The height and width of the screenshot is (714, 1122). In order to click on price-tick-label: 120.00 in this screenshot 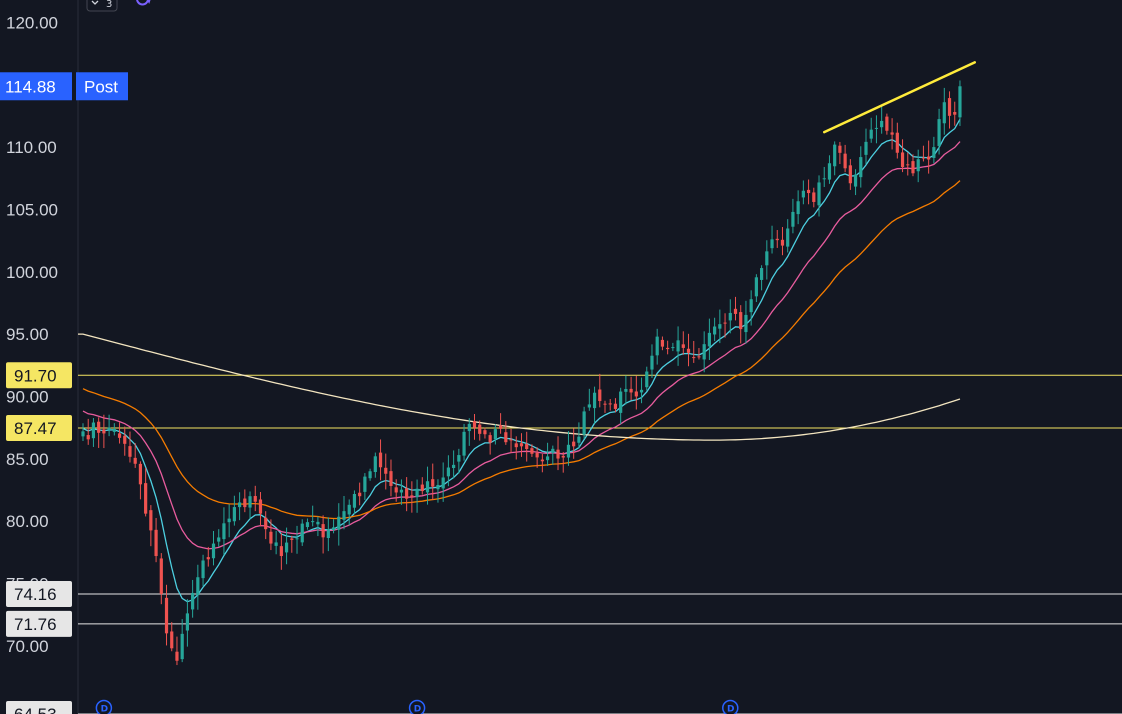, I will do `click(32, 22)`.